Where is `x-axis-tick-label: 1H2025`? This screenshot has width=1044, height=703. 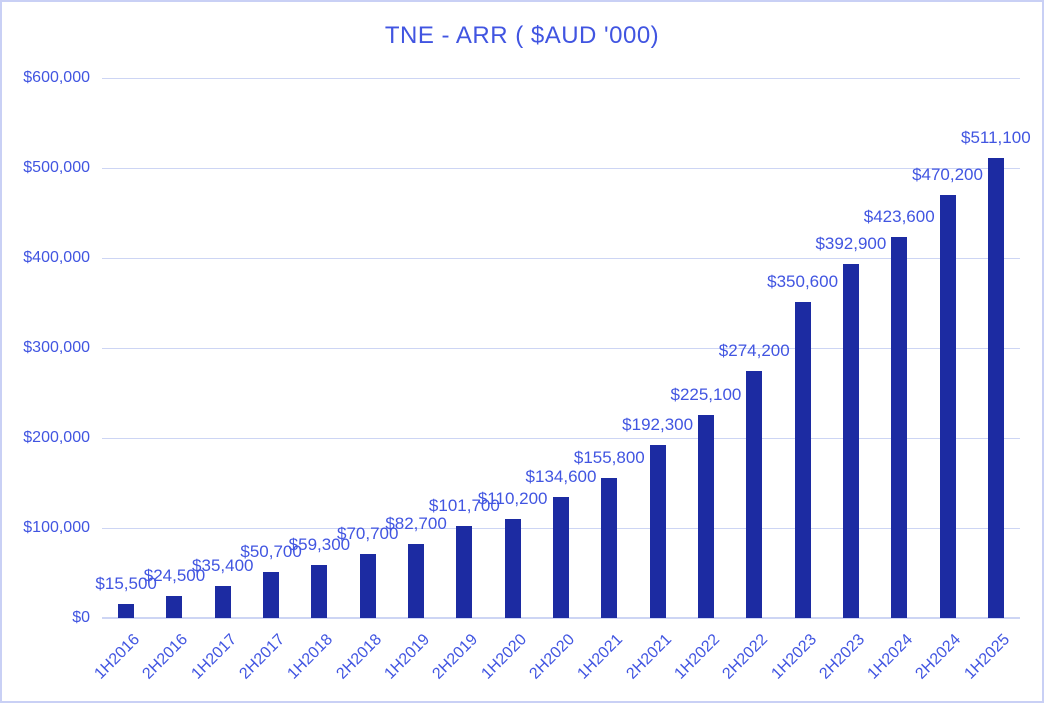
x-axis-tick-label: 1H2025 is located at coordinates (987, 657).